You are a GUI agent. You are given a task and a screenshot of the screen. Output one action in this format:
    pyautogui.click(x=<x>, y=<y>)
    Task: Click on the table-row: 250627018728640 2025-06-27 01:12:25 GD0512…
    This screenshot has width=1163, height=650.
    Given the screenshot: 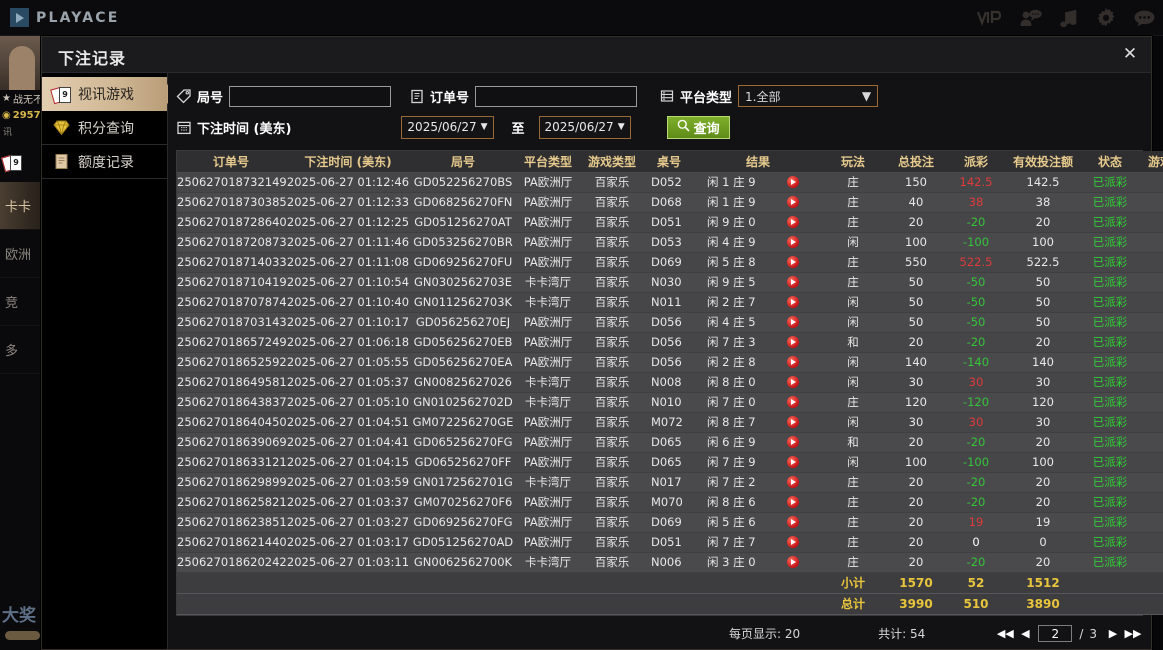 What is the action you would take?
    pyautogui.click(x=670, y=222)
    